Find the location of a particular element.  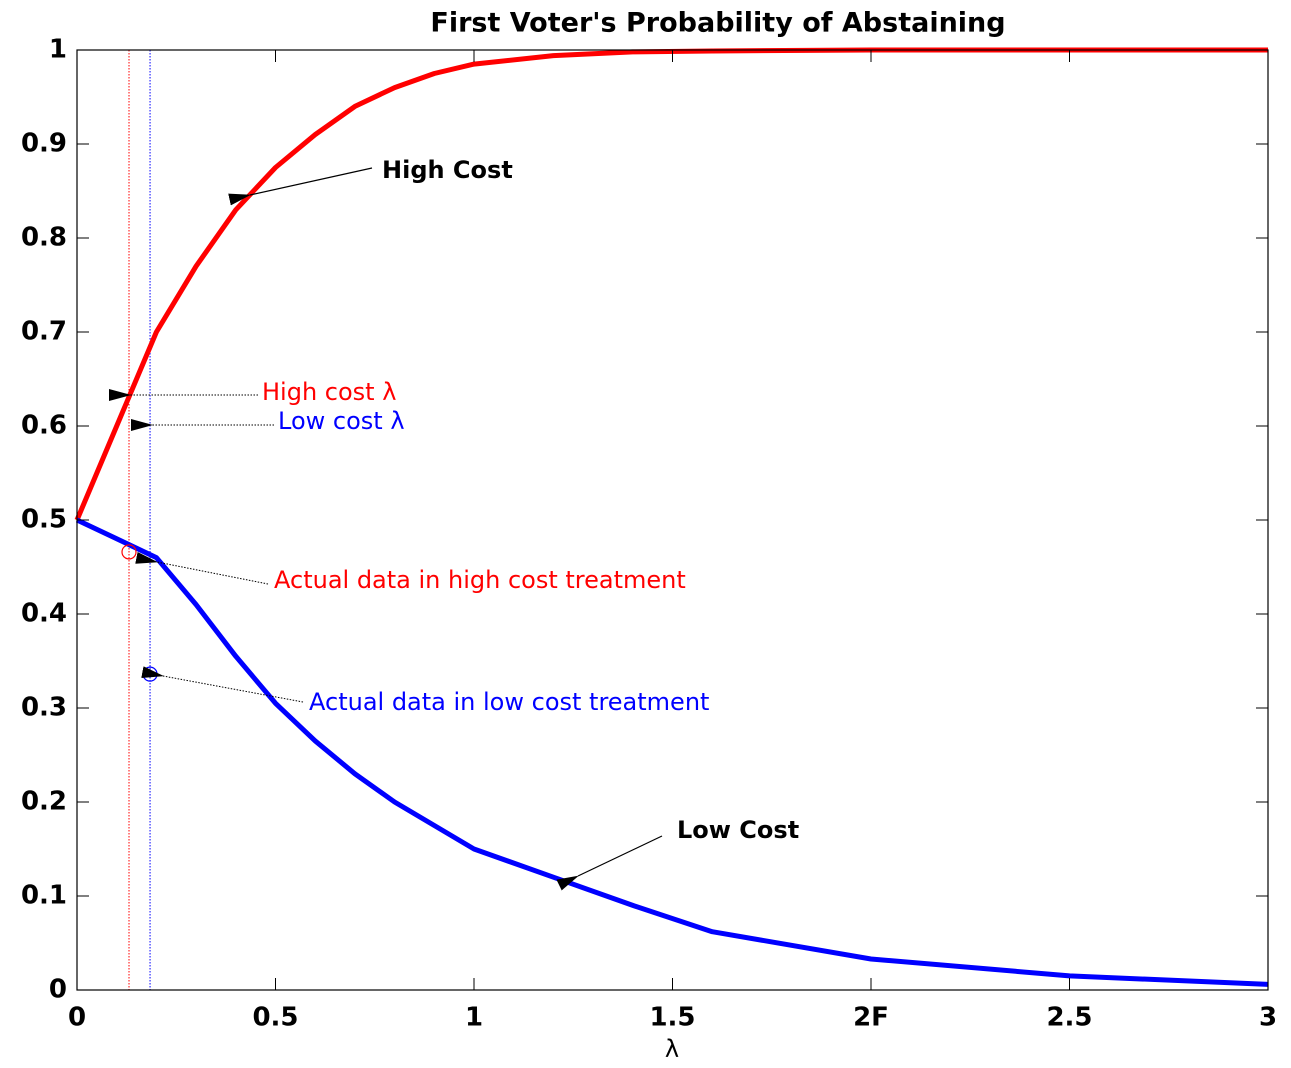

reference-label: Low cost λ is located at coordinates (341, 421).